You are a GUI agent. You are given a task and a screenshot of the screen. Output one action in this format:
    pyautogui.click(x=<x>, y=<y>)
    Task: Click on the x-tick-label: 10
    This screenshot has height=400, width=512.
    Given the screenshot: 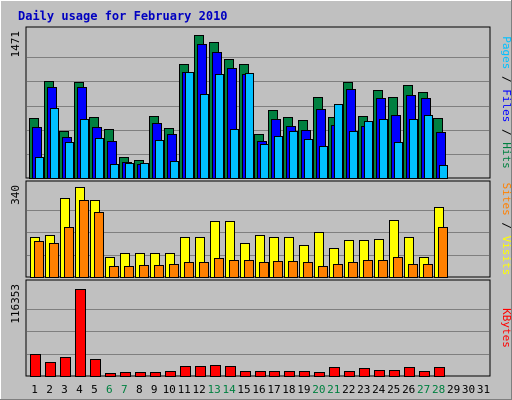 What is the action you would take?
    pyautogui.click(x=169, y=389)
    